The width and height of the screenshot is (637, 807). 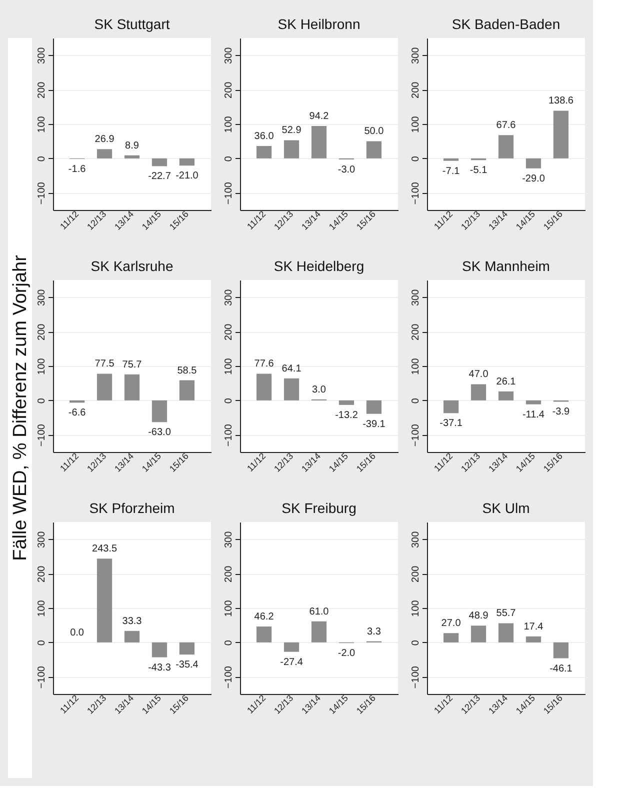 What do you see at coordinates (451, 424) in the screenshot?
I see `data-label: -37.1` at bounding box center [451, 424].